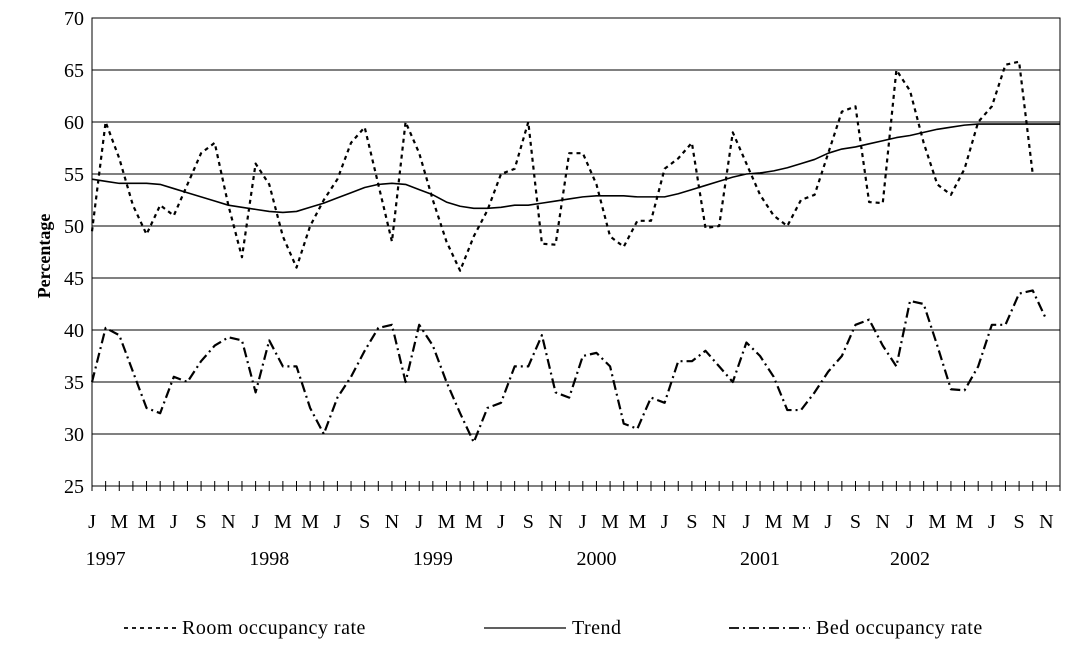 The height and width of the screenshot is (652, 1067). Describe the element at coordinates (433, 559) in the screenshot. I see `x-year-label: 1999` at that location.